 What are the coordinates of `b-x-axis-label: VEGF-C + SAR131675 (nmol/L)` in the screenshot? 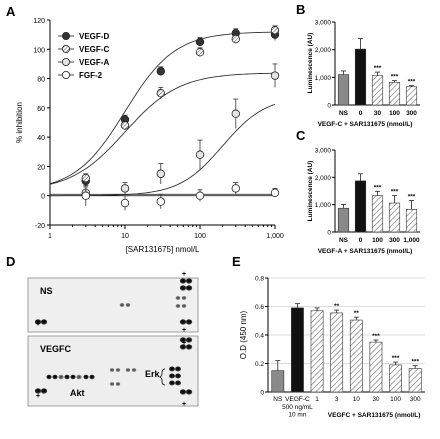 It's located at (365, 124).